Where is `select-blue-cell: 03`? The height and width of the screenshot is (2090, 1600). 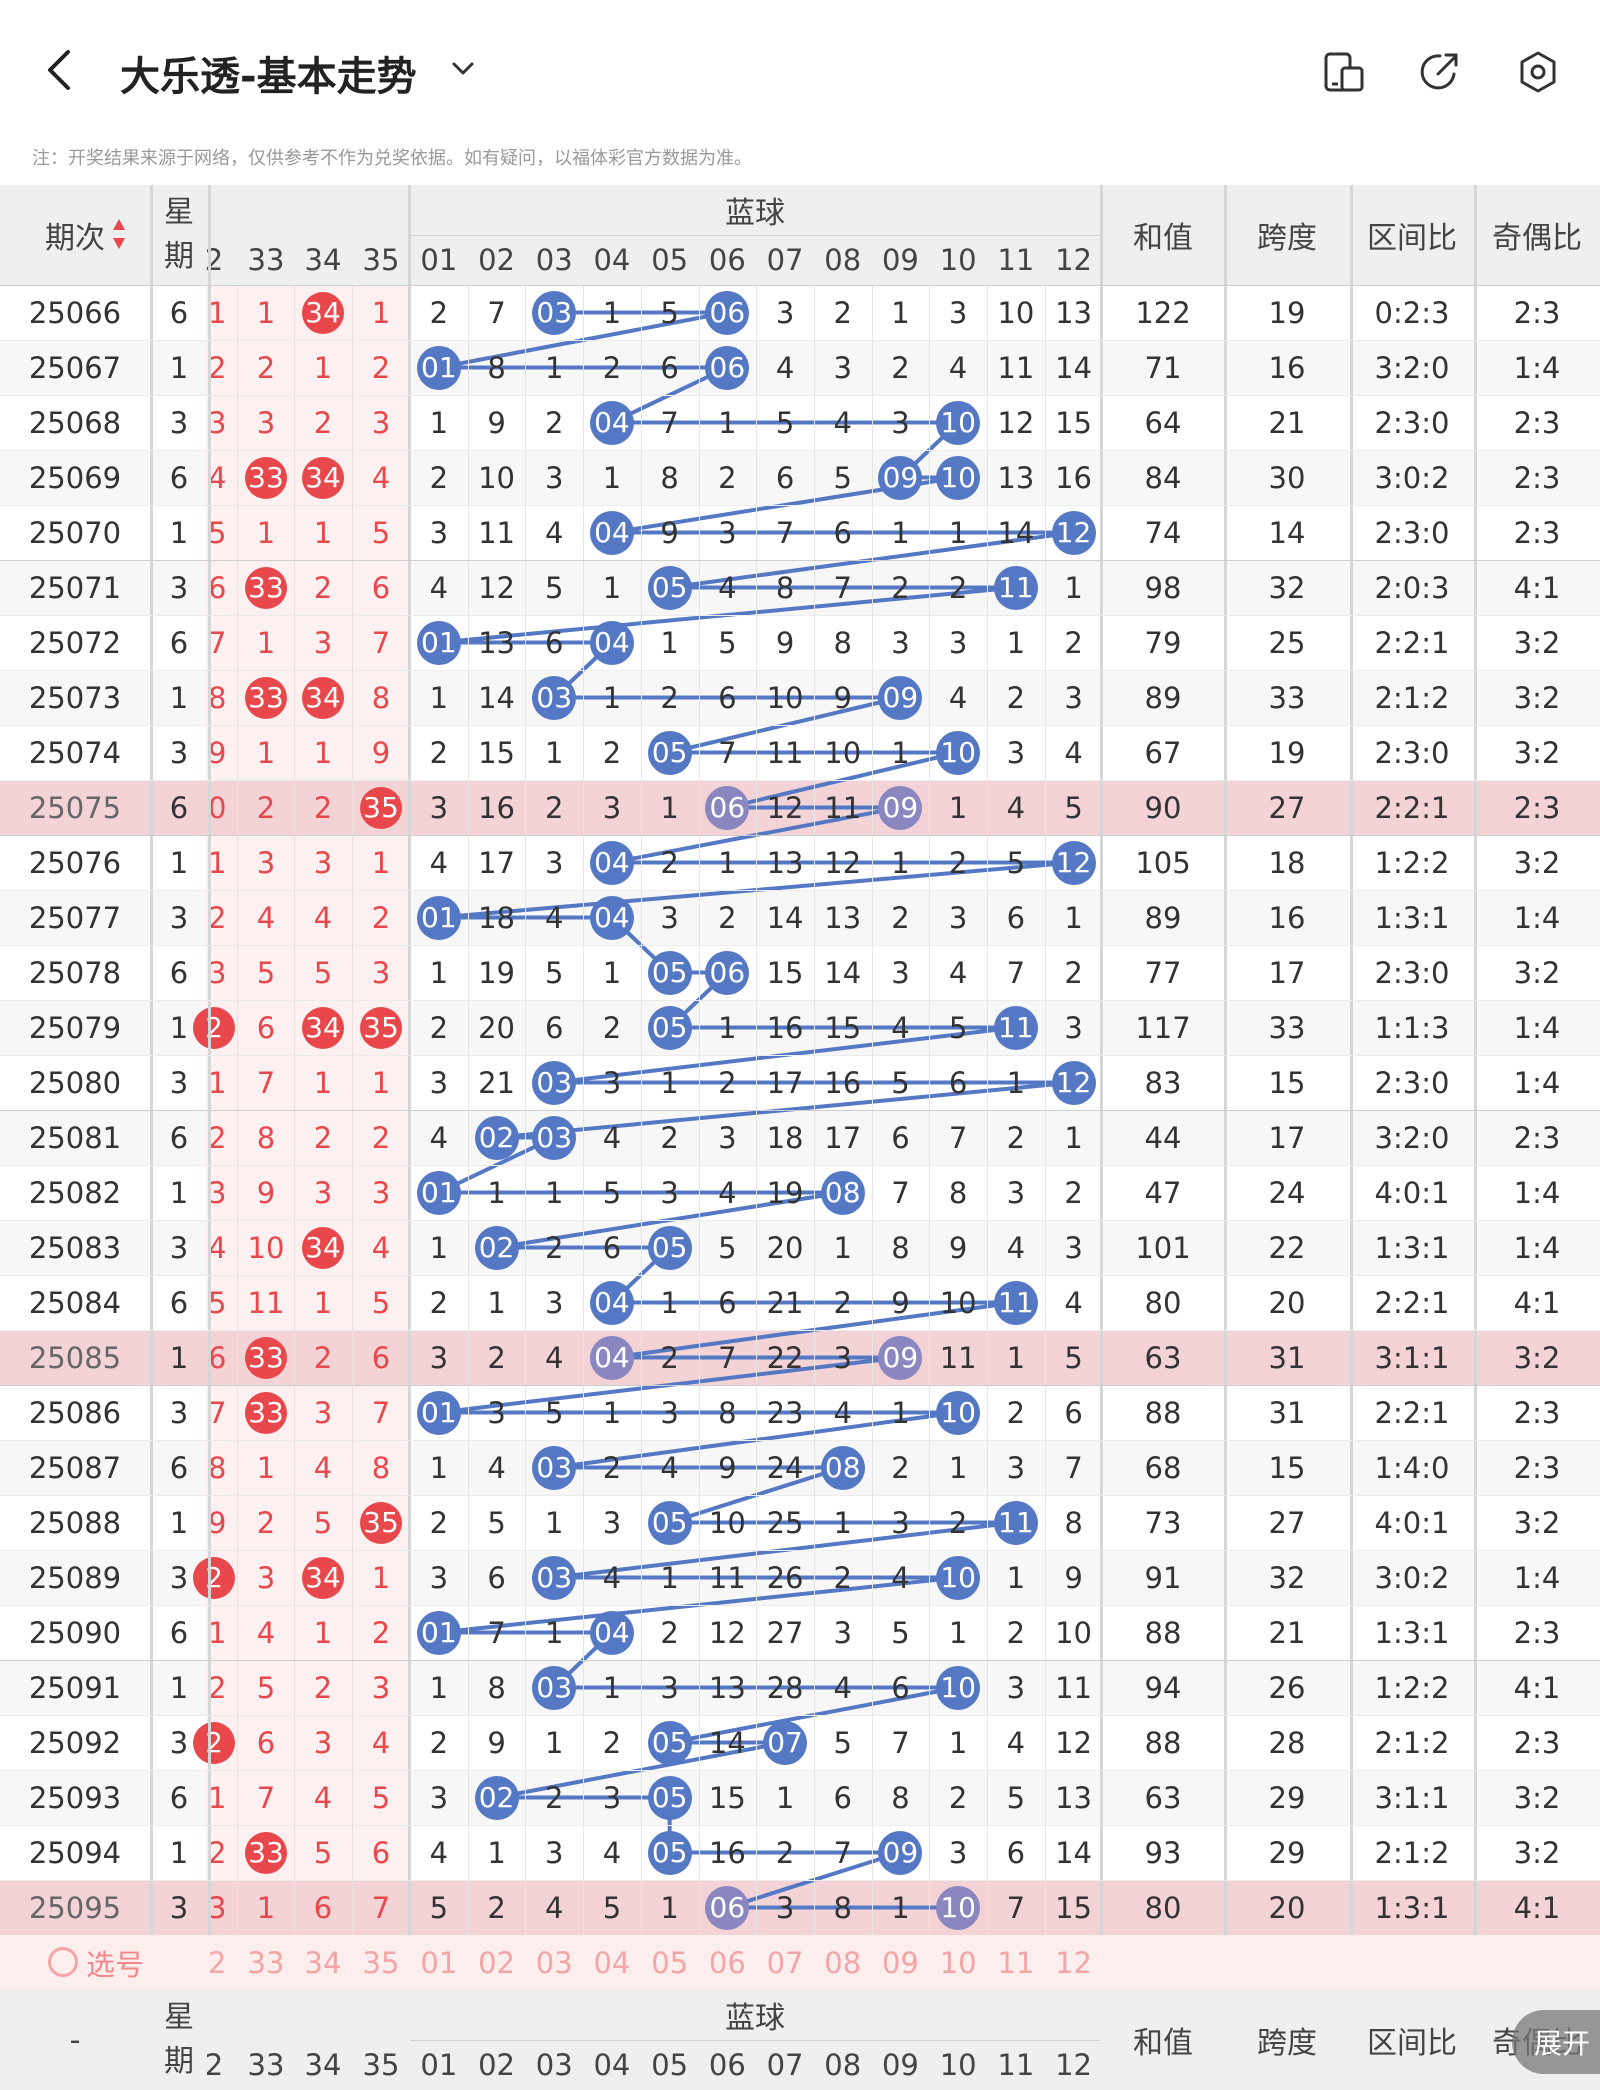
select-blue-cell: 03 is located at coordinates (554, 1962).